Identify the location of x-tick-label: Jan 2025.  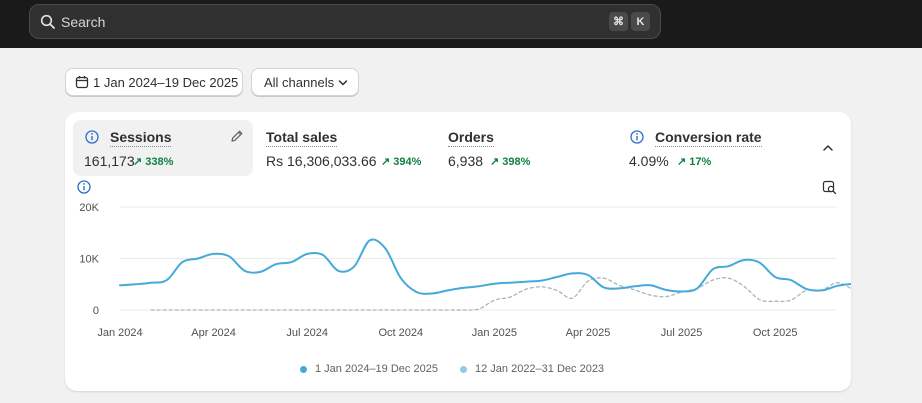
(494, 333).